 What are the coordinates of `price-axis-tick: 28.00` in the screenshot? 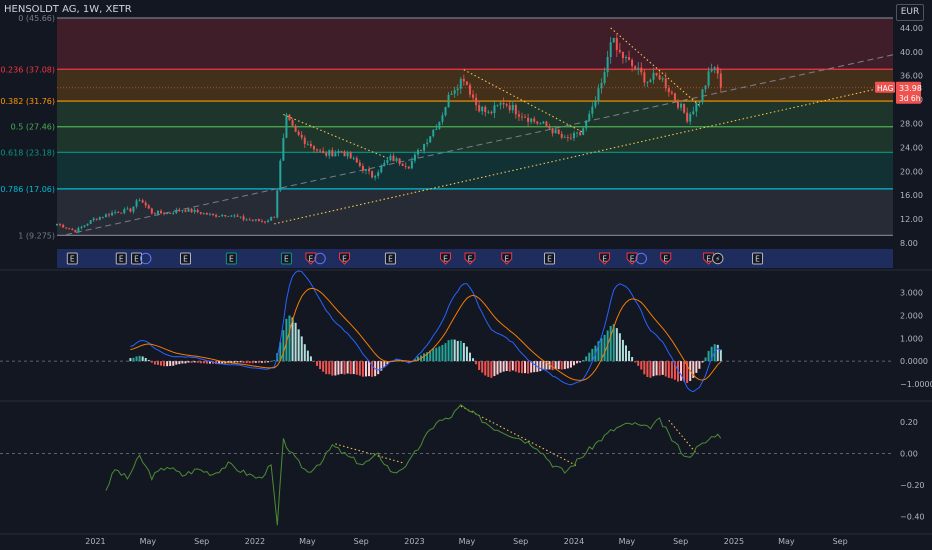 It's located at (911, 124).